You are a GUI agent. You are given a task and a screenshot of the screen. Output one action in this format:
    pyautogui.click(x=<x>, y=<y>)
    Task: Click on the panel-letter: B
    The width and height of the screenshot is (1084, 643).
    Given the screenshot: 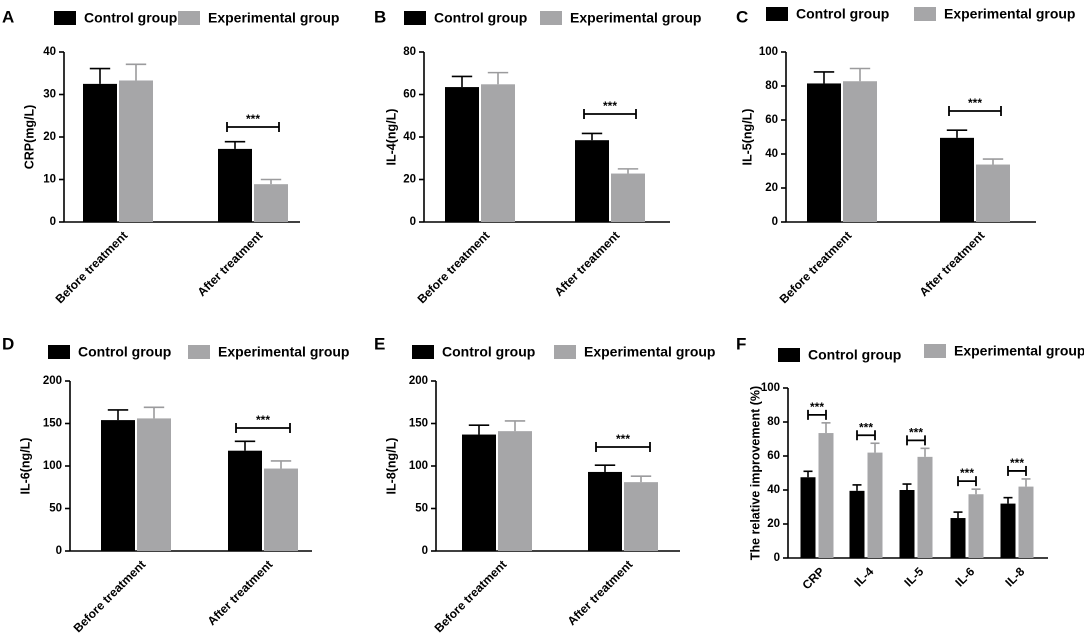 What is the action you would take?
    pyautogui.click(x=380, y=16)
    